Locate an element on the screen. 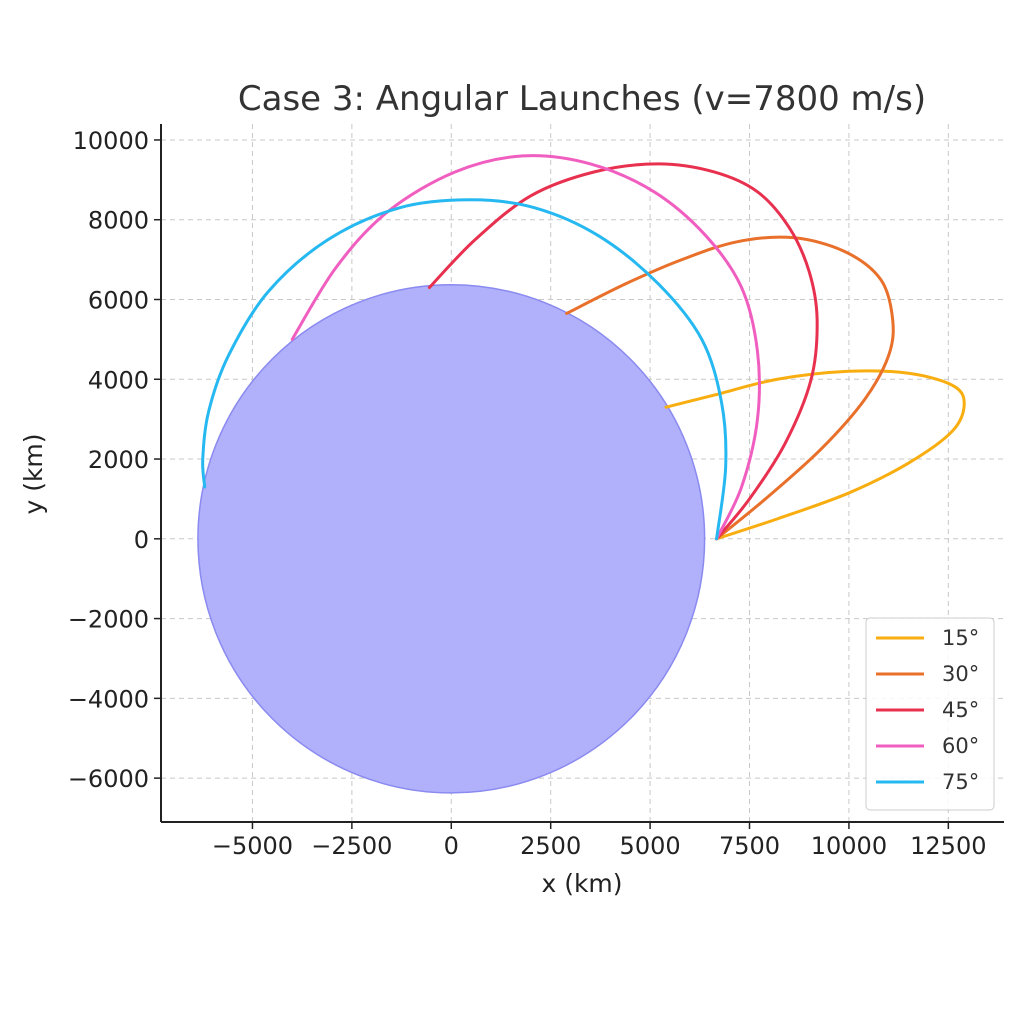 This screenshot has height=1016, width=1024. x-tick-label: 5000 is located at coordinates (650, 846).